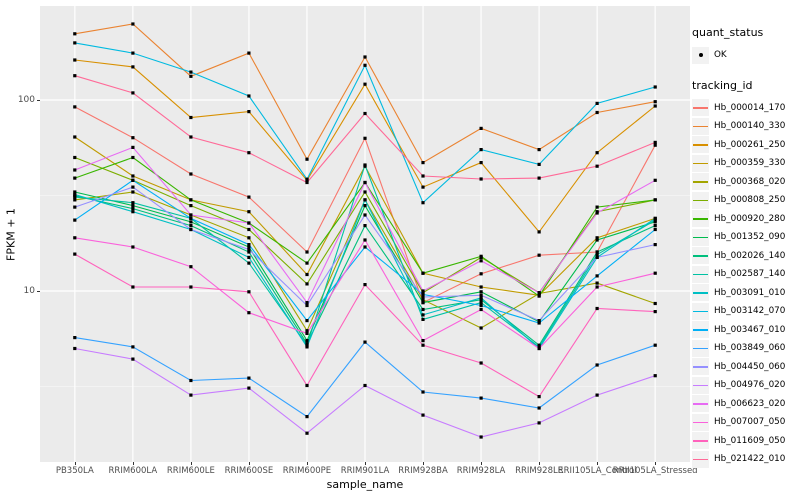  What do you see at coordinates (133, 471) in the screenshot?
I see `x-tick-label: RRIM600LA` at bounding box center [133, 471].